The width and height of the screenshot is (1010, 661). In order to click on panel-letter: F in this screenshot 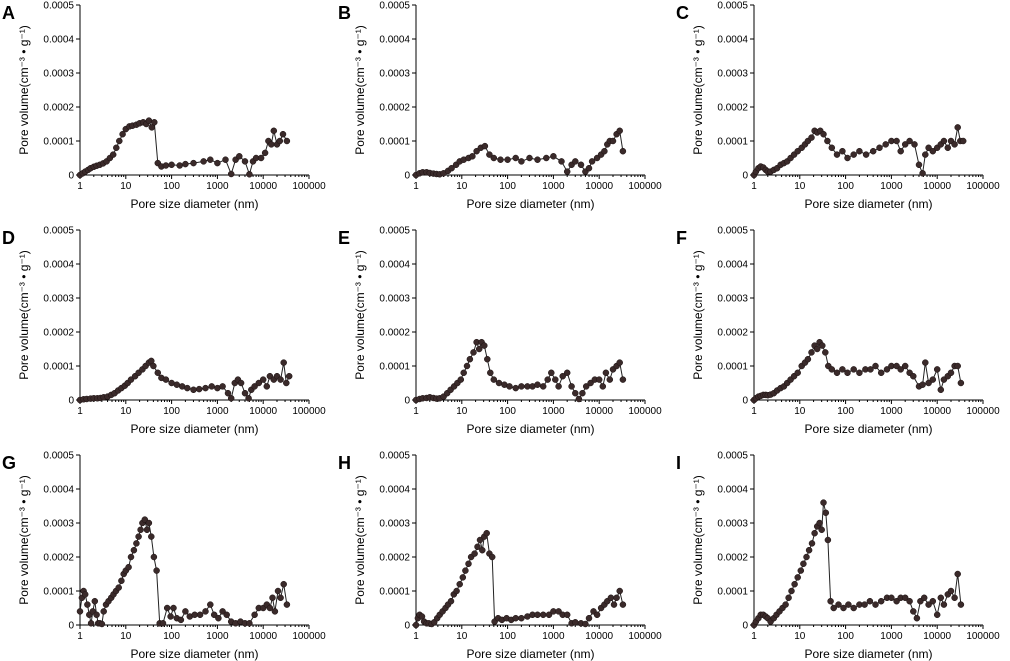, I will do `click(681, 238)`.